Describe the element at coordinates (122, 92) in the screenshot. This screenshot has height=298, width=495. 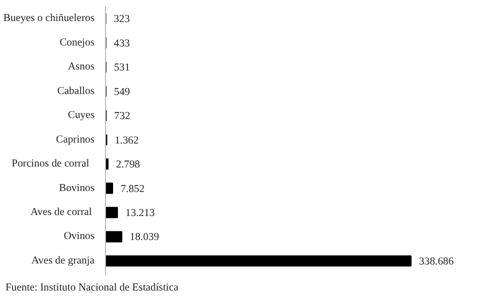
I see `data-label: 549` at that location.